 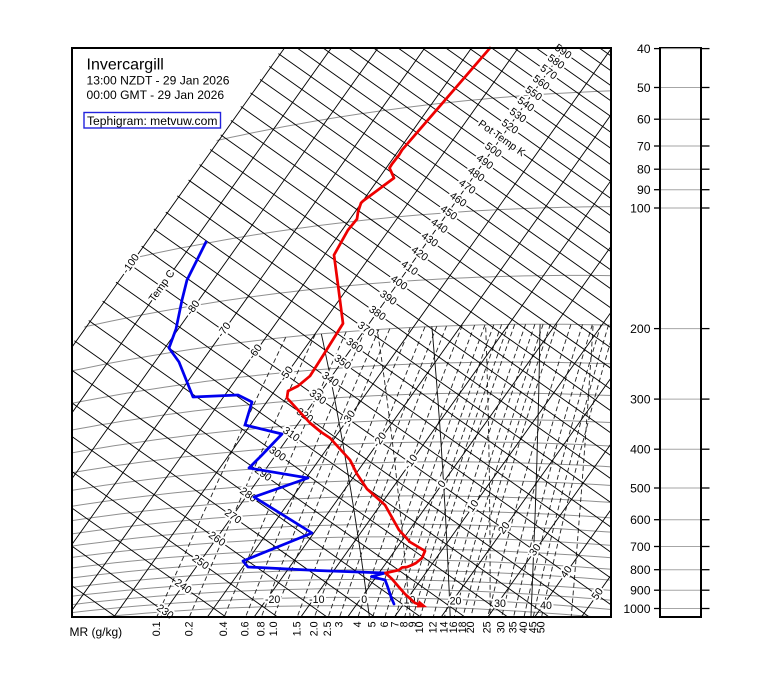 I want to click on svg-text: 0.2, so click(x=189, y=628).